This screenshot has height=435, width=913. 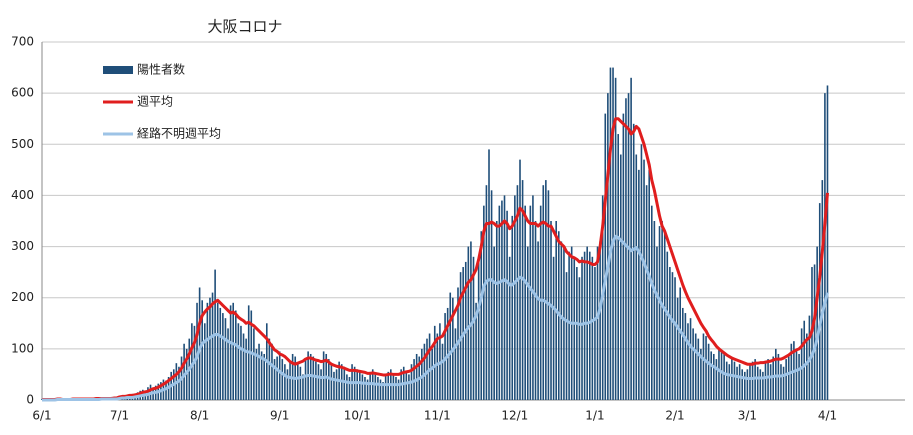 I want to click on chart-title: 大阪コロナ, so click(x=244, y=27).